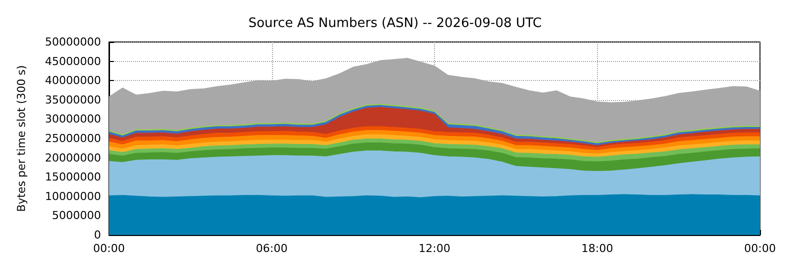 The image size is (790, 267). What do you see at coordinates (434, 248) in the screenshot?
I see `x-tick-label: 12:00` at bounding box center [434, 248].